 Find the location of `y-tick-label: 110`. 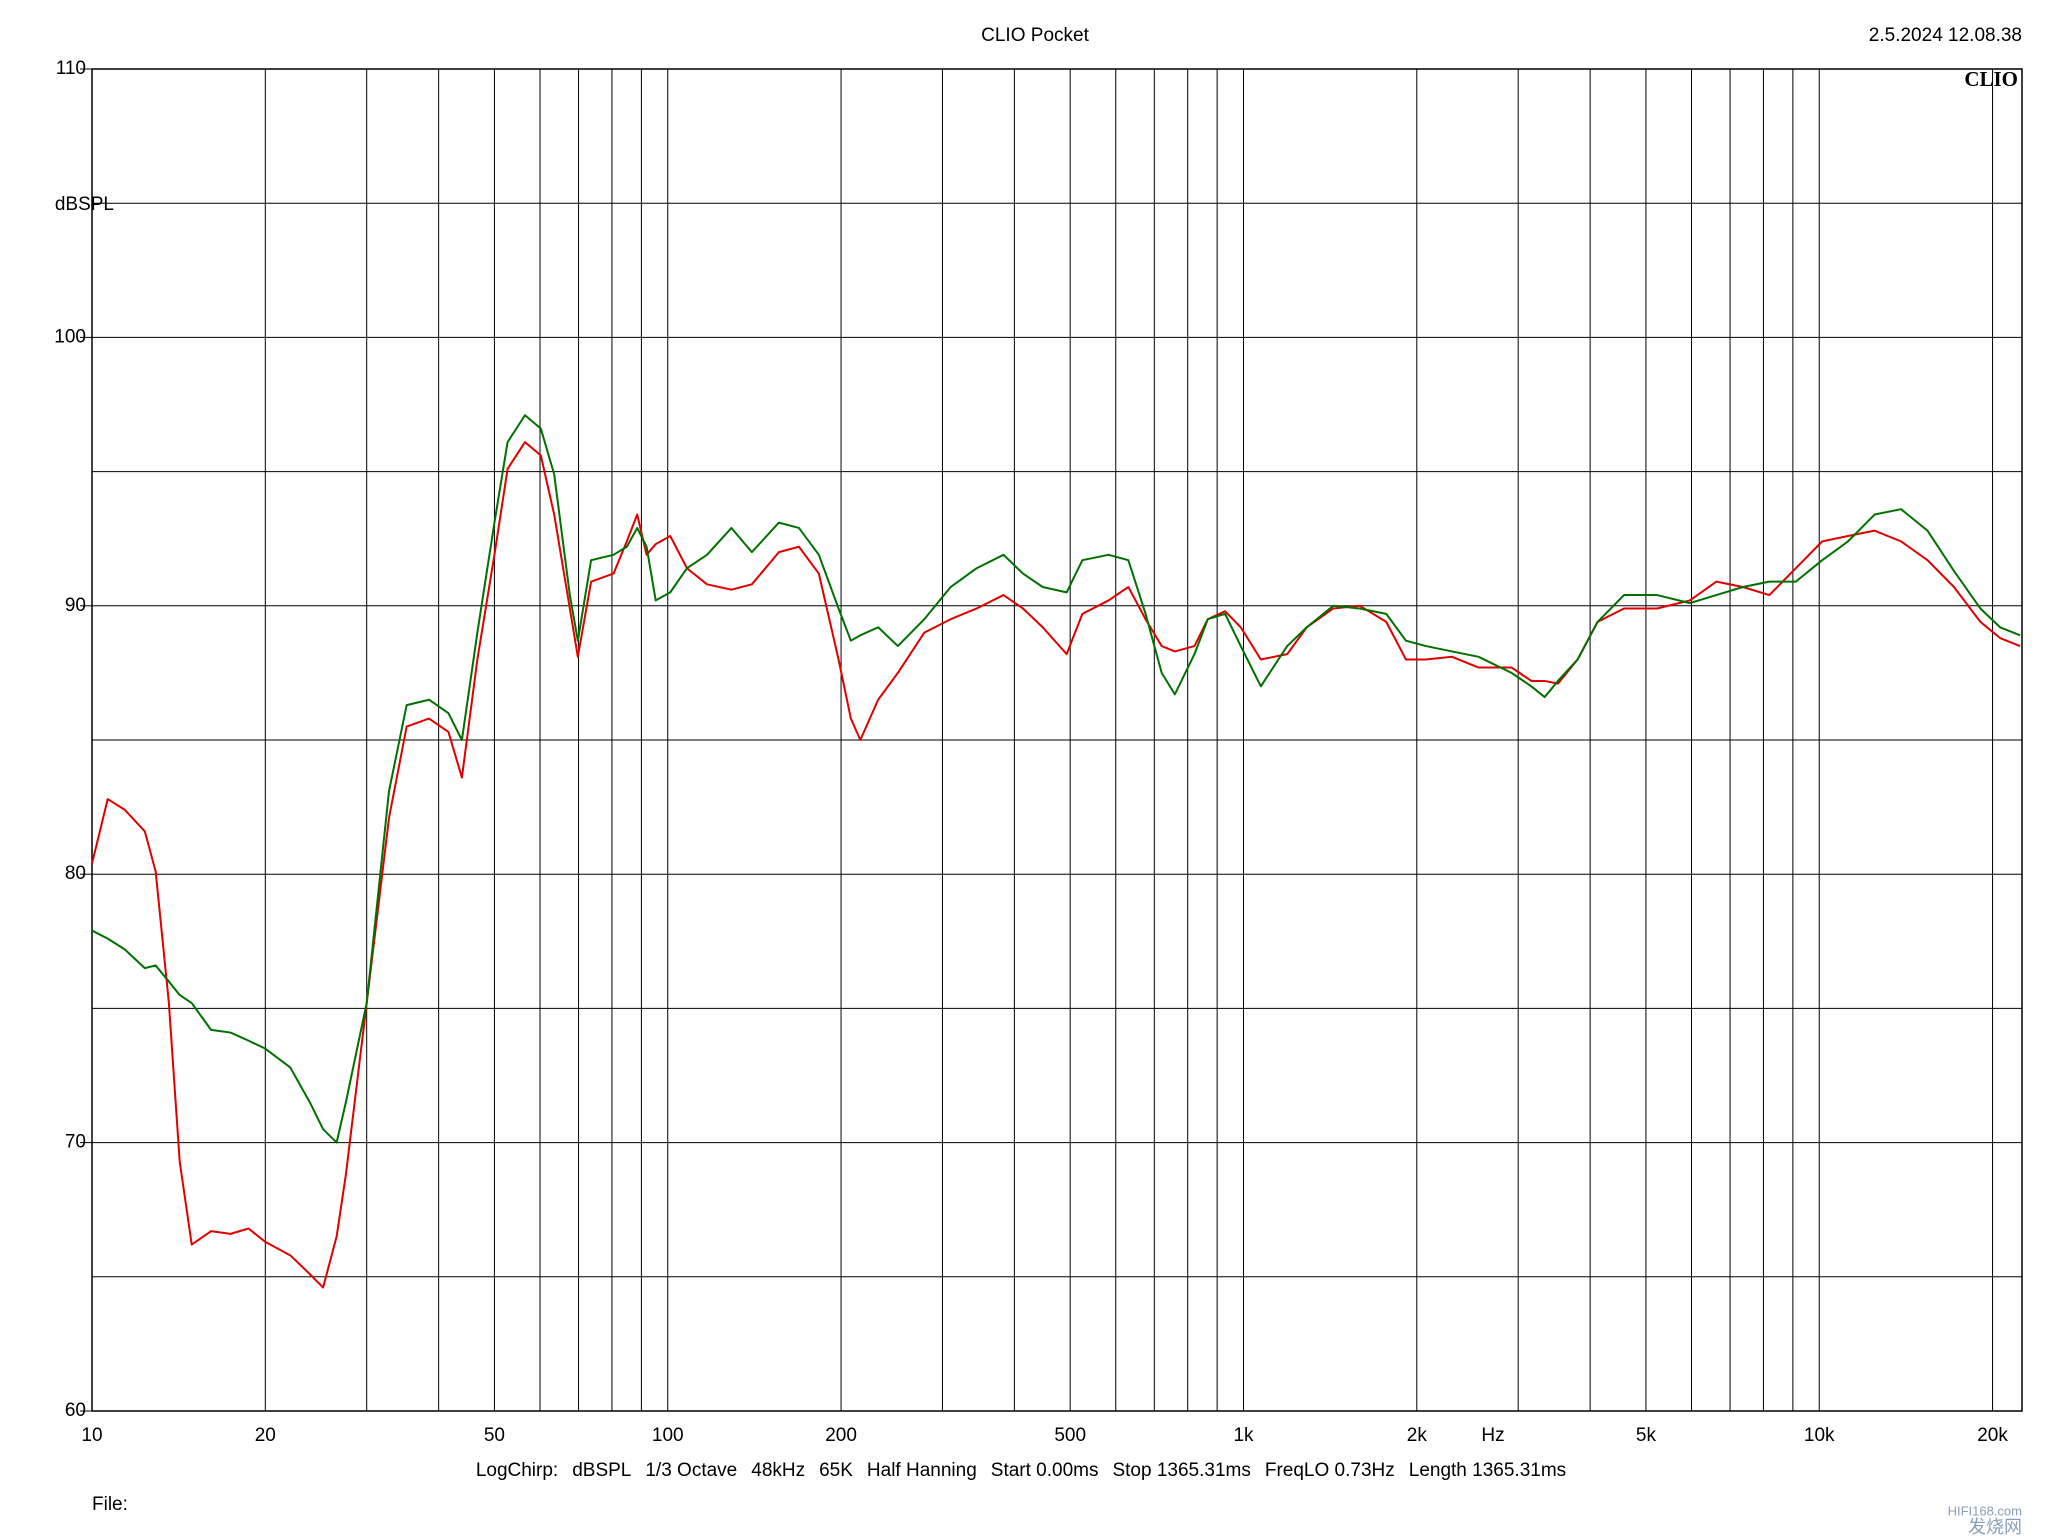

y-tick-label: 110 is located at coordinates (71, 68).